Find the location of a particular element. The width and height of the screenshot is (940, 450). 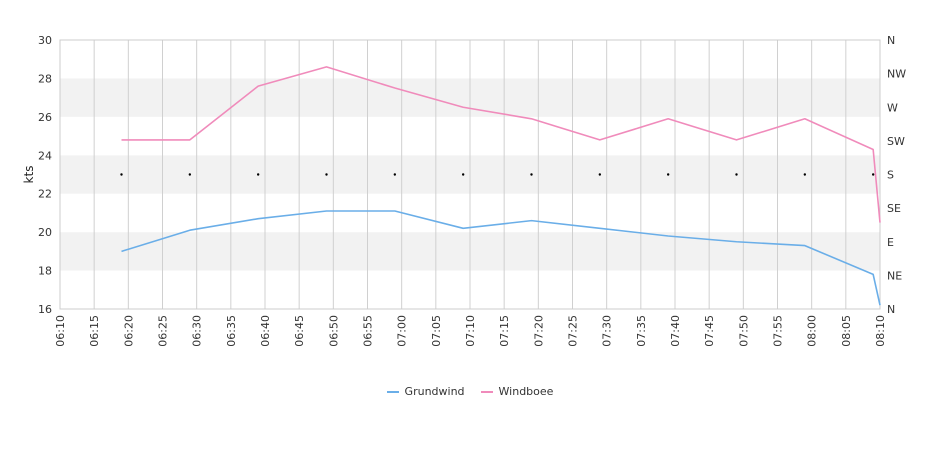

x-tick-label: 07:25 is located at coordinates (573, 331).